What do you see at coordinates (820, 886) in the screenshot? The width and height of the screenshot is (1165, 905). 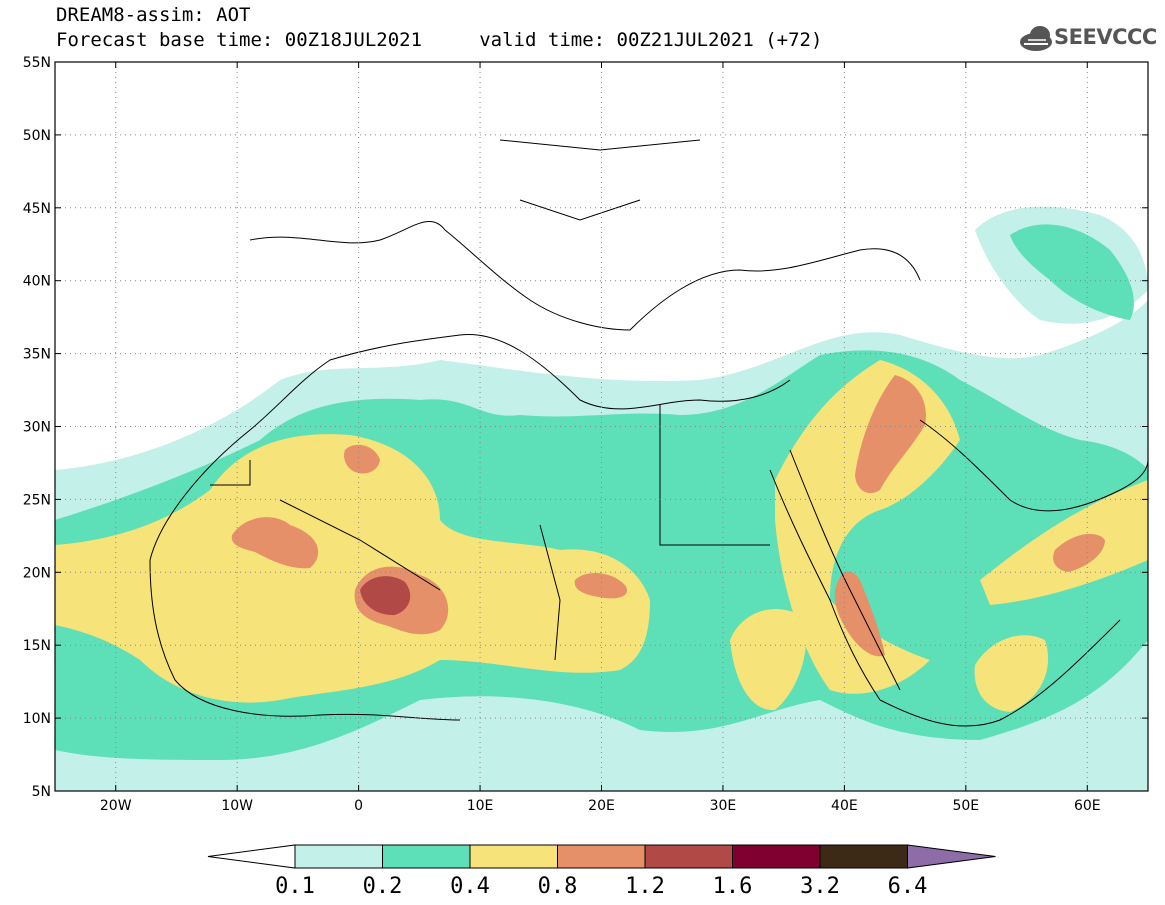 I see `colorbar-level-label: 3.2` at bounding box center [820, 886].